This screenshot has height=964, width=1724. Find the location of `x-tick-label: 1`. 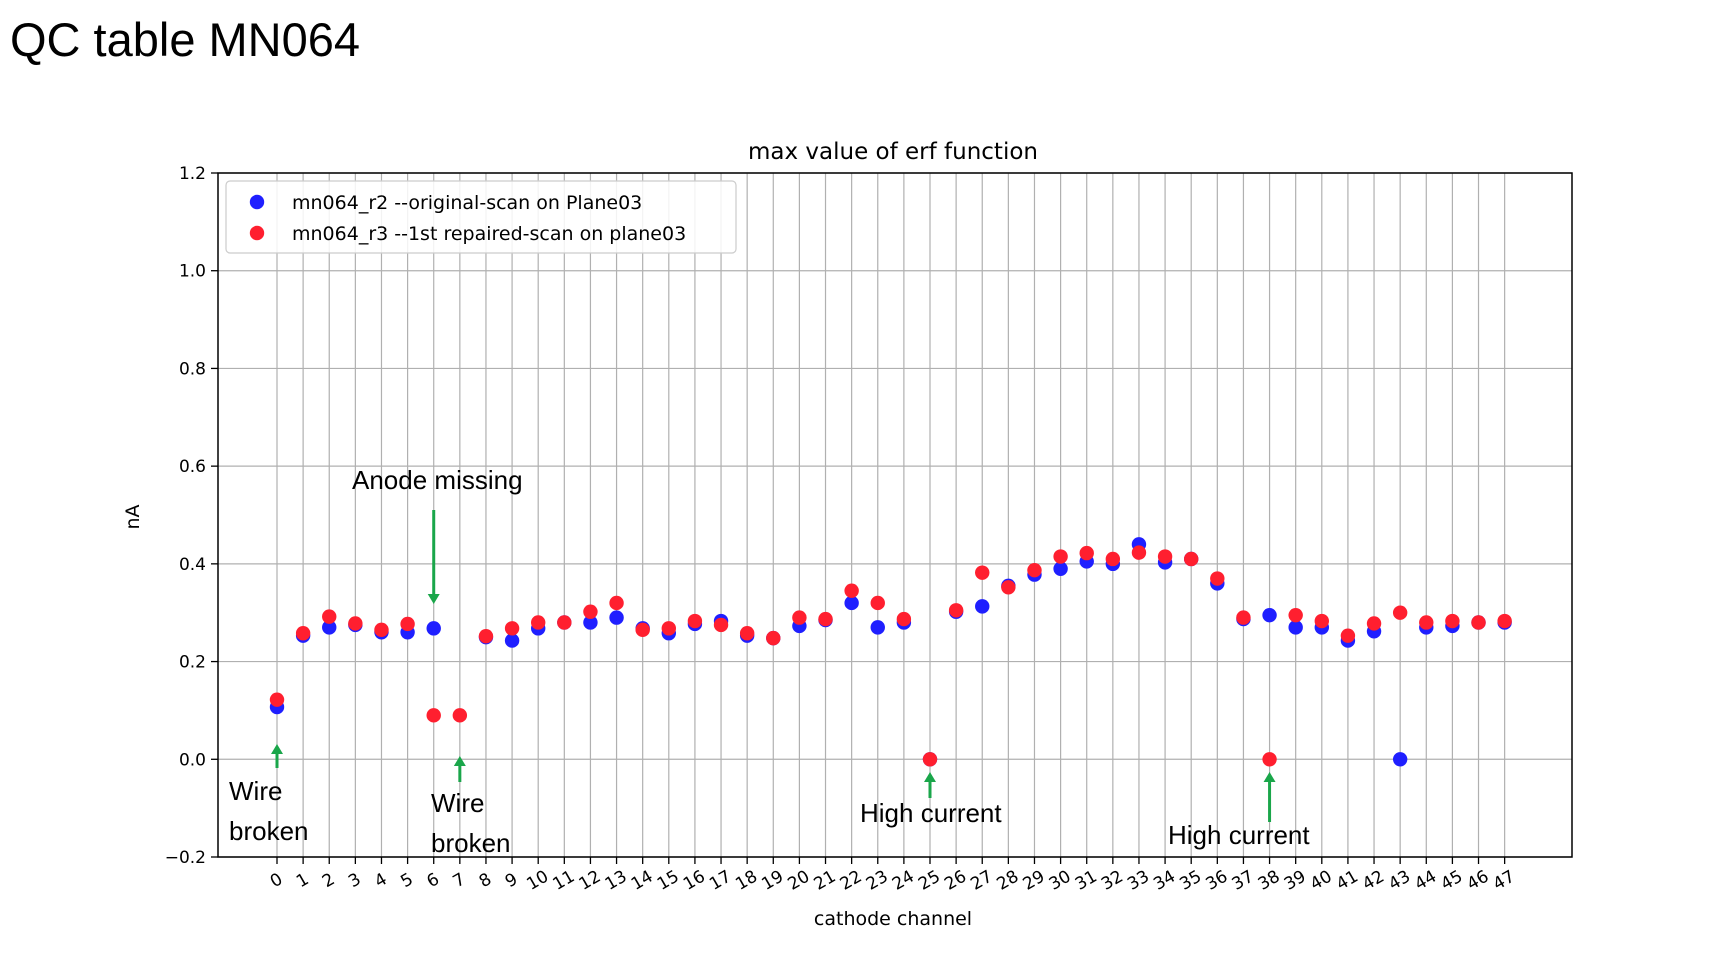

x-tick-label: 1 is located at coordinates (302, 880).